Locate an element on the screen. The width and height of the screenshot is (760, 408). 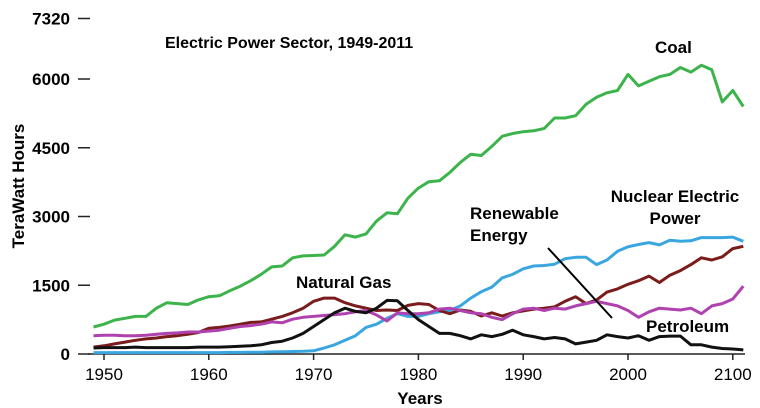
y-tick-label: 0 is located at coordinates (65, 354).